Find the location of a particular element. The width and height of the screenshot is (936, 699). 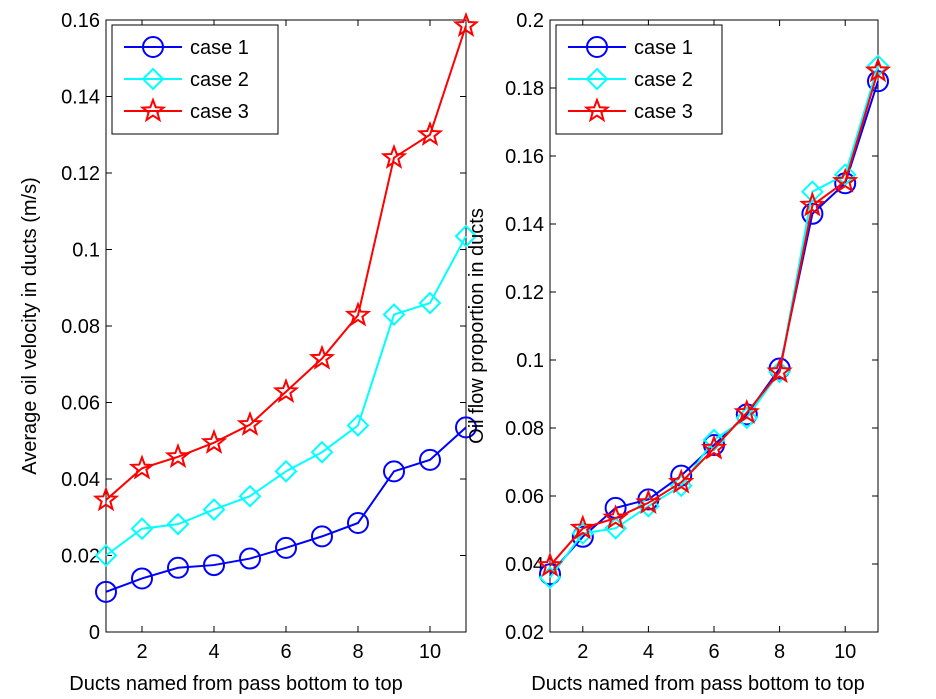

y-tick-label: 0.2 is located at coordinates (530, 21).